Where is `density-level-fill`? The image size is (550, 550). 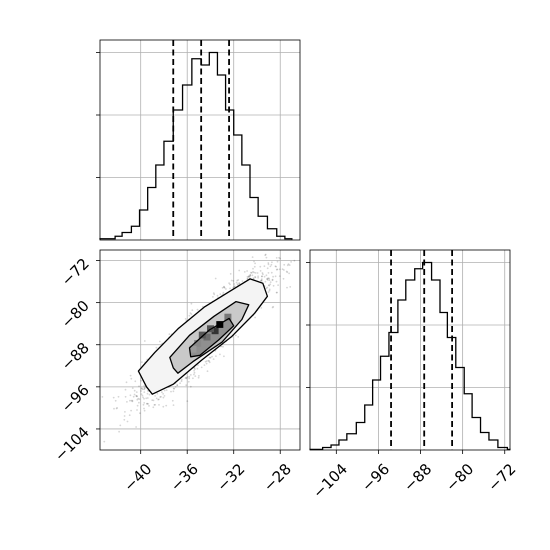
density-level-fill is located at coordinates (211, 337).